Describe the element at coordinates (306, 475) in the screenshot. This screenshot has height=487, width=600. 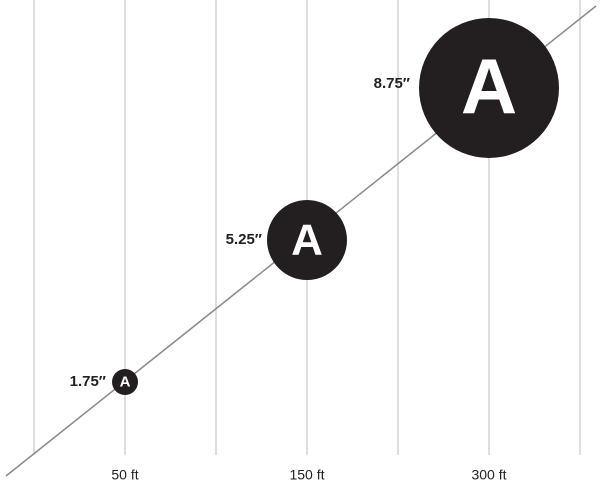
I see `distance-label: 150 ft` at that location.